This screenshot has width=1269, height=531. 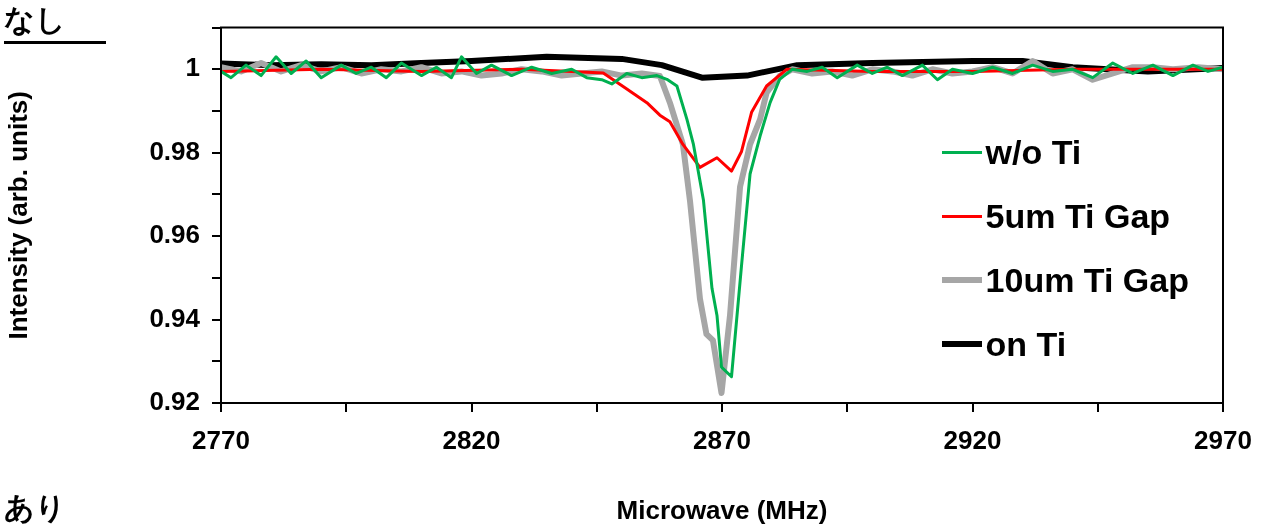 I want to click on y-tick-label: 0.94, so click(x=175, y=317).